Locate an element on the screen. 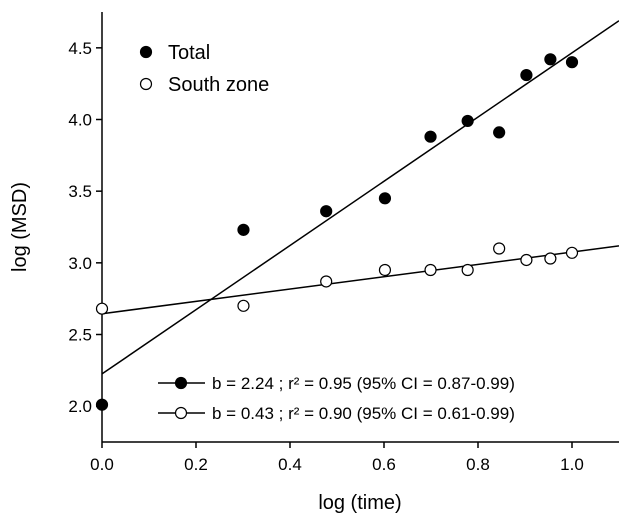 The image size is (619, 519). fit-line-south-zone is located at coordinates (360, 280).